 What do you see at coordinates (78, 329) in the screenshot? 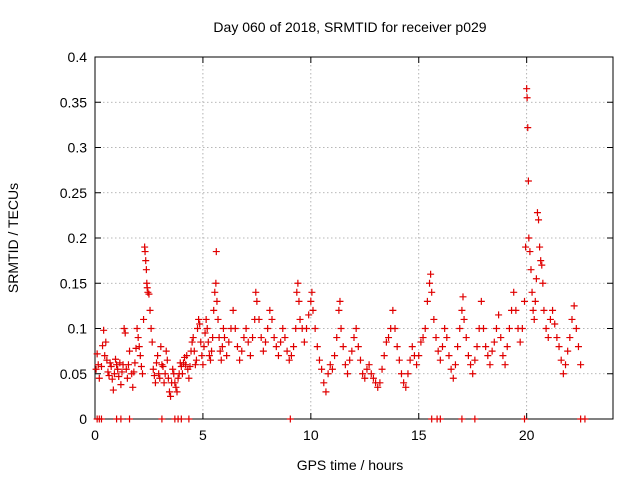
I see `y-tick-label: 0.1` at bounding box center [78, 329].